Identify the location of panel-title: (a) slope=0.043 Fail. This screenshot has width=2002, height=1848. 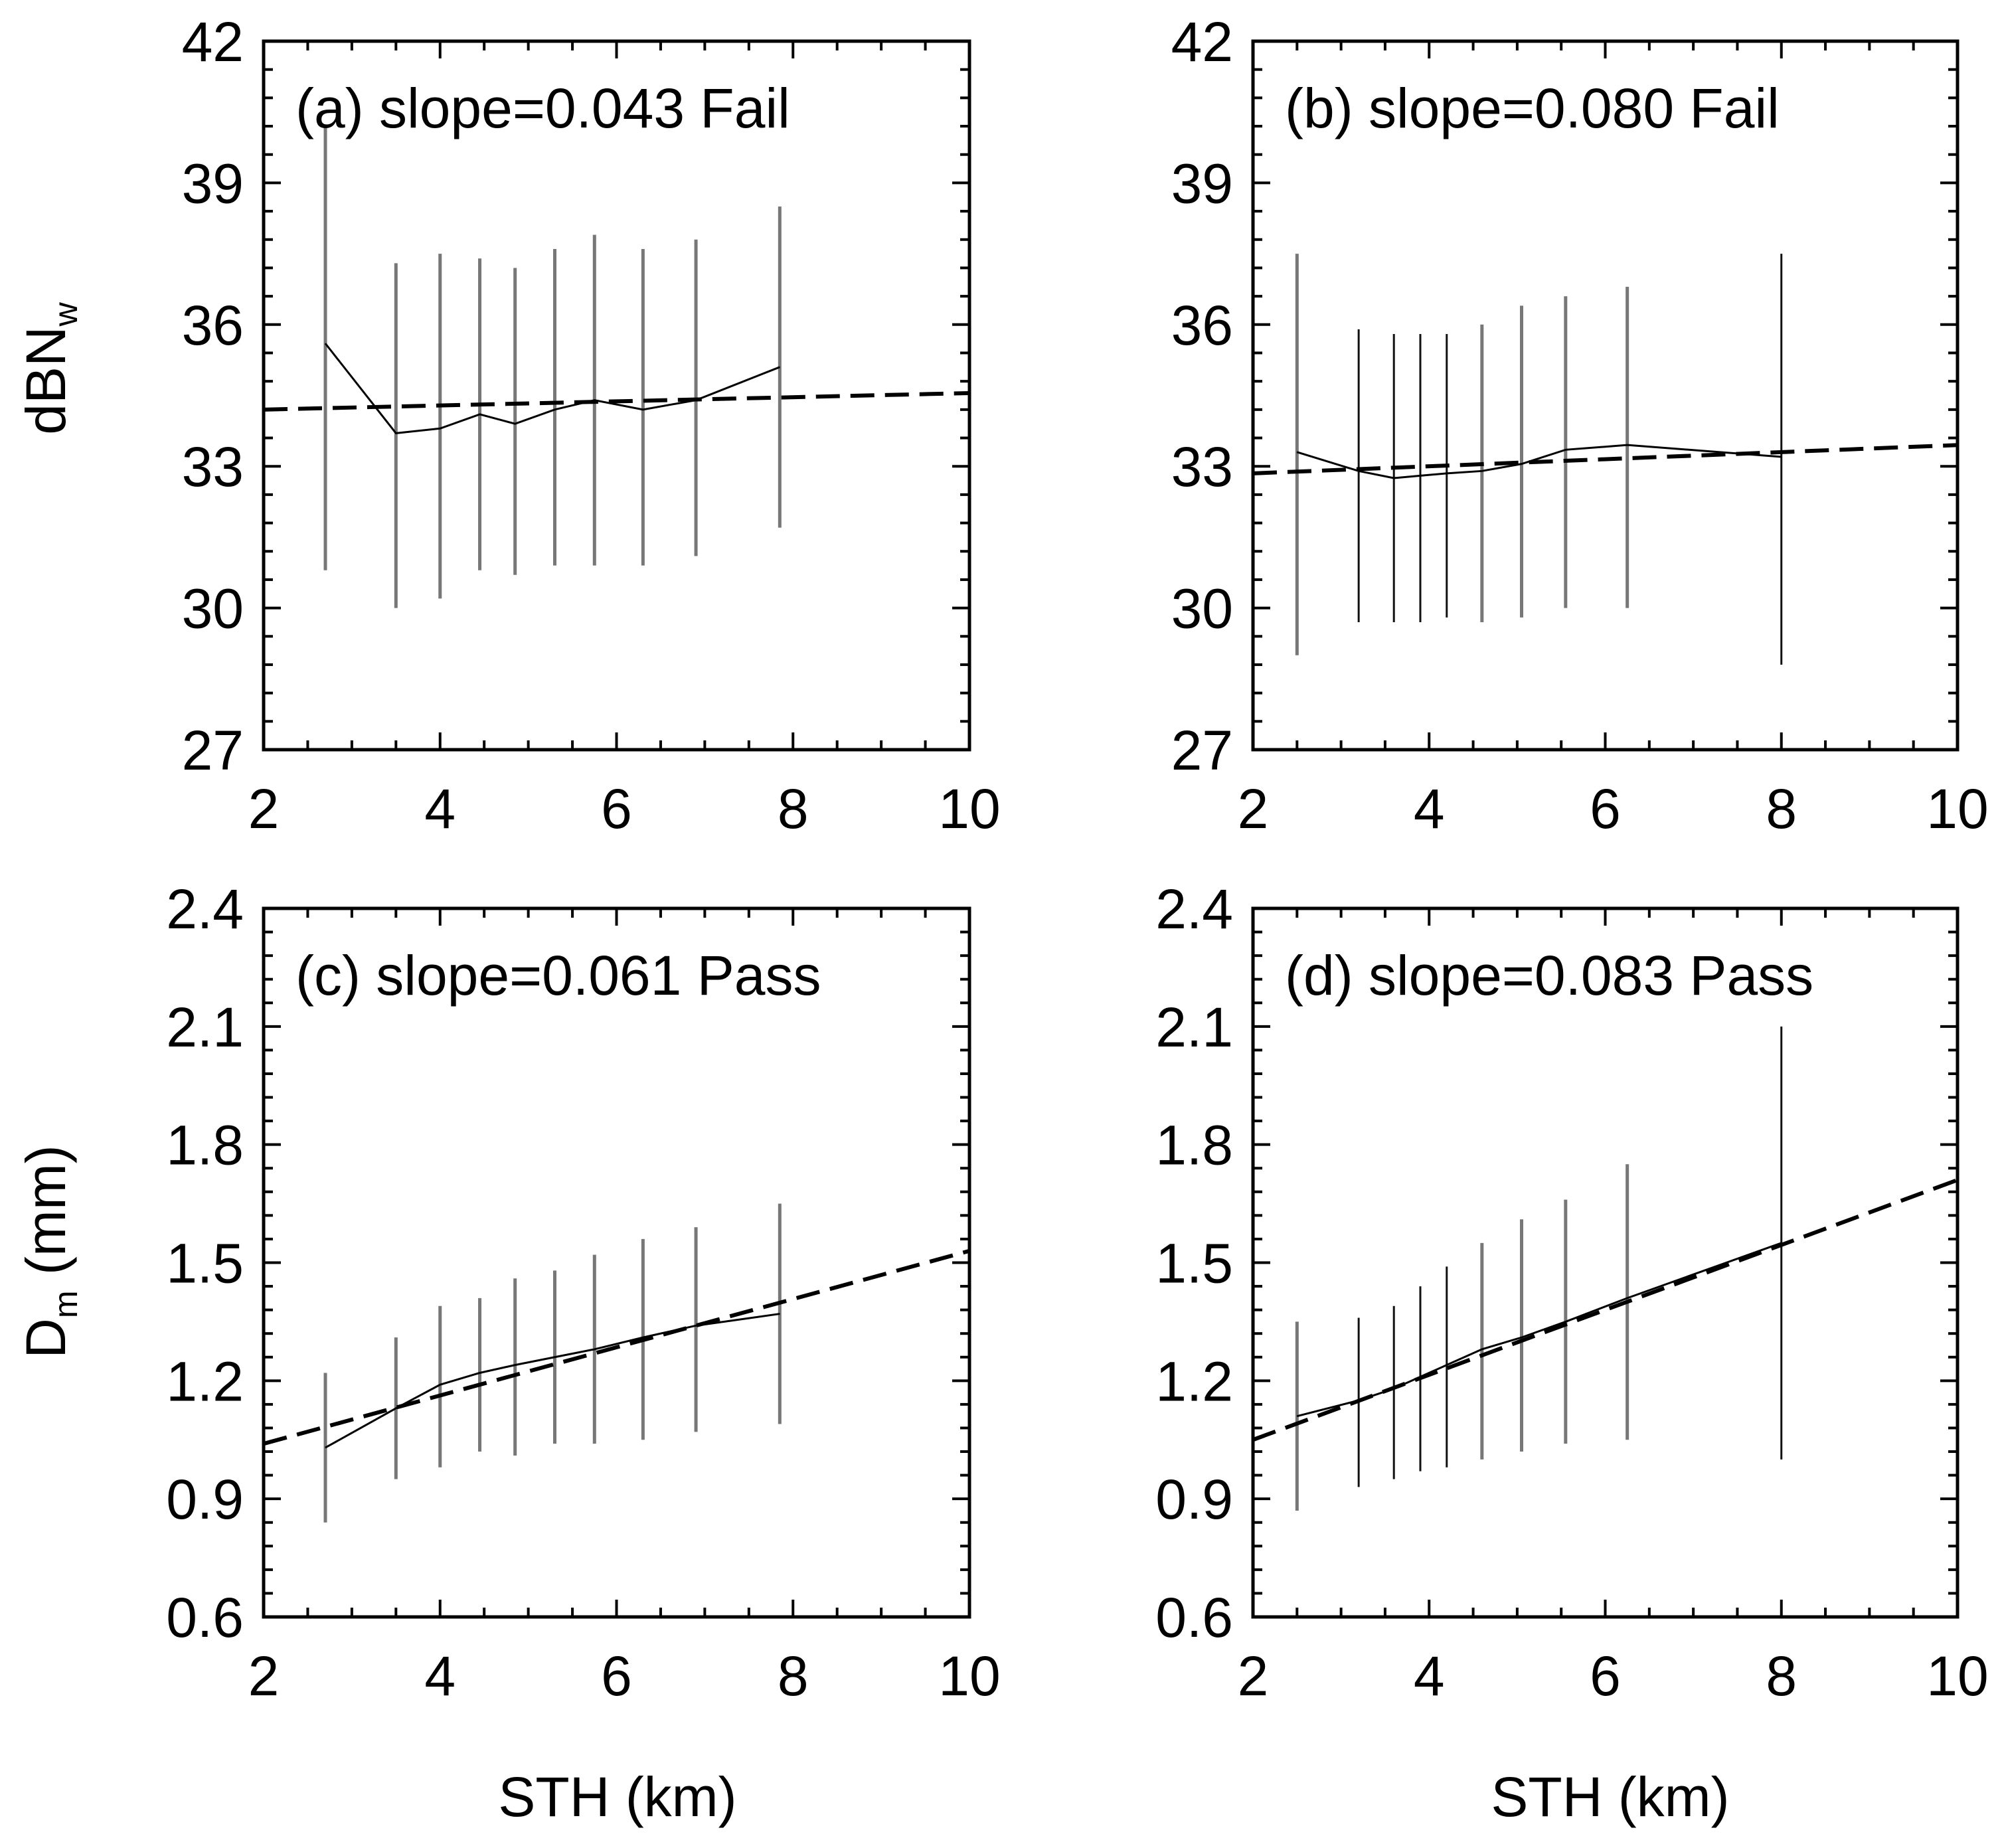
(542, 108).